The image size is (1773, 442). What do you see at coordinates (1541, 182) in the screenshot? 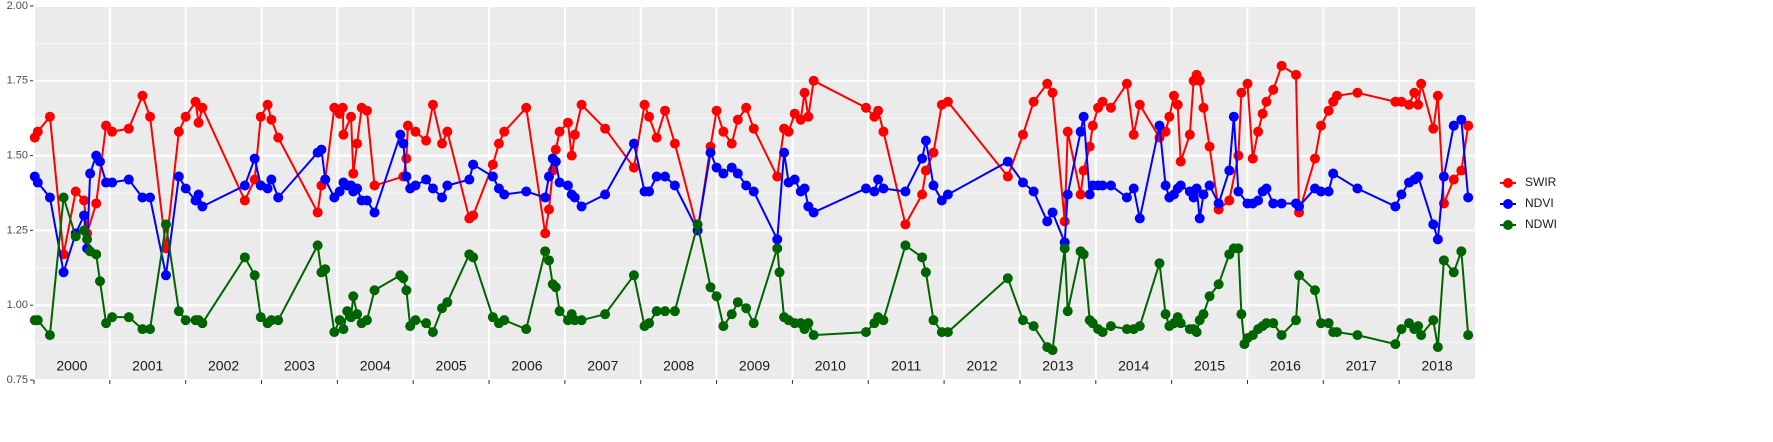
I see `legend-label: SWIR` at bounding box center [1541, 182].